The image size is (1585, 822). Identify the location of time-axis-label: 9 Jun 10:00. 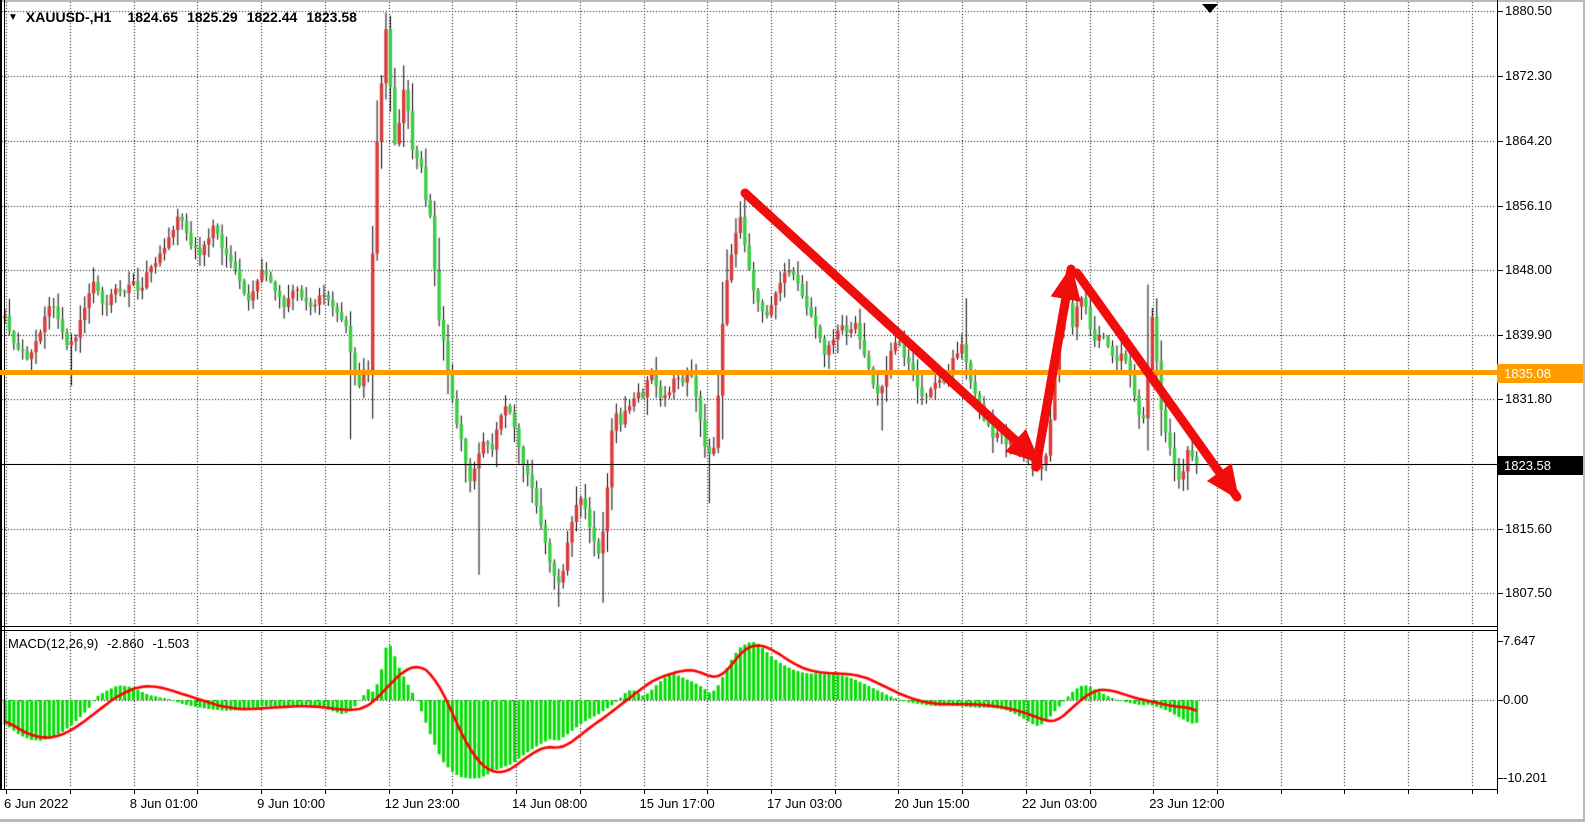
(291, 803).